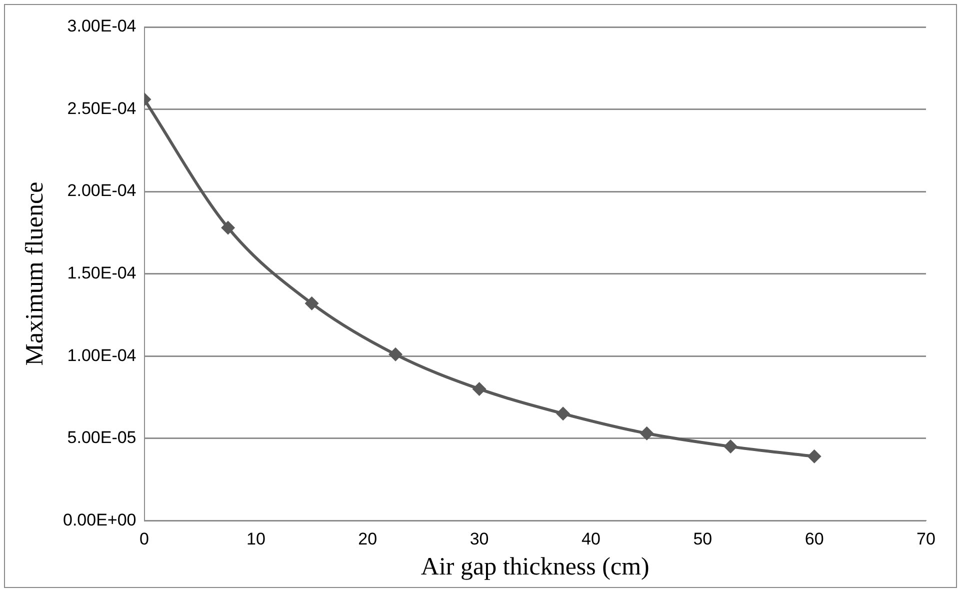  Describe the element at coordinates (144, 538) in the screenshot. I see `x-tick-label: 0` at that location.